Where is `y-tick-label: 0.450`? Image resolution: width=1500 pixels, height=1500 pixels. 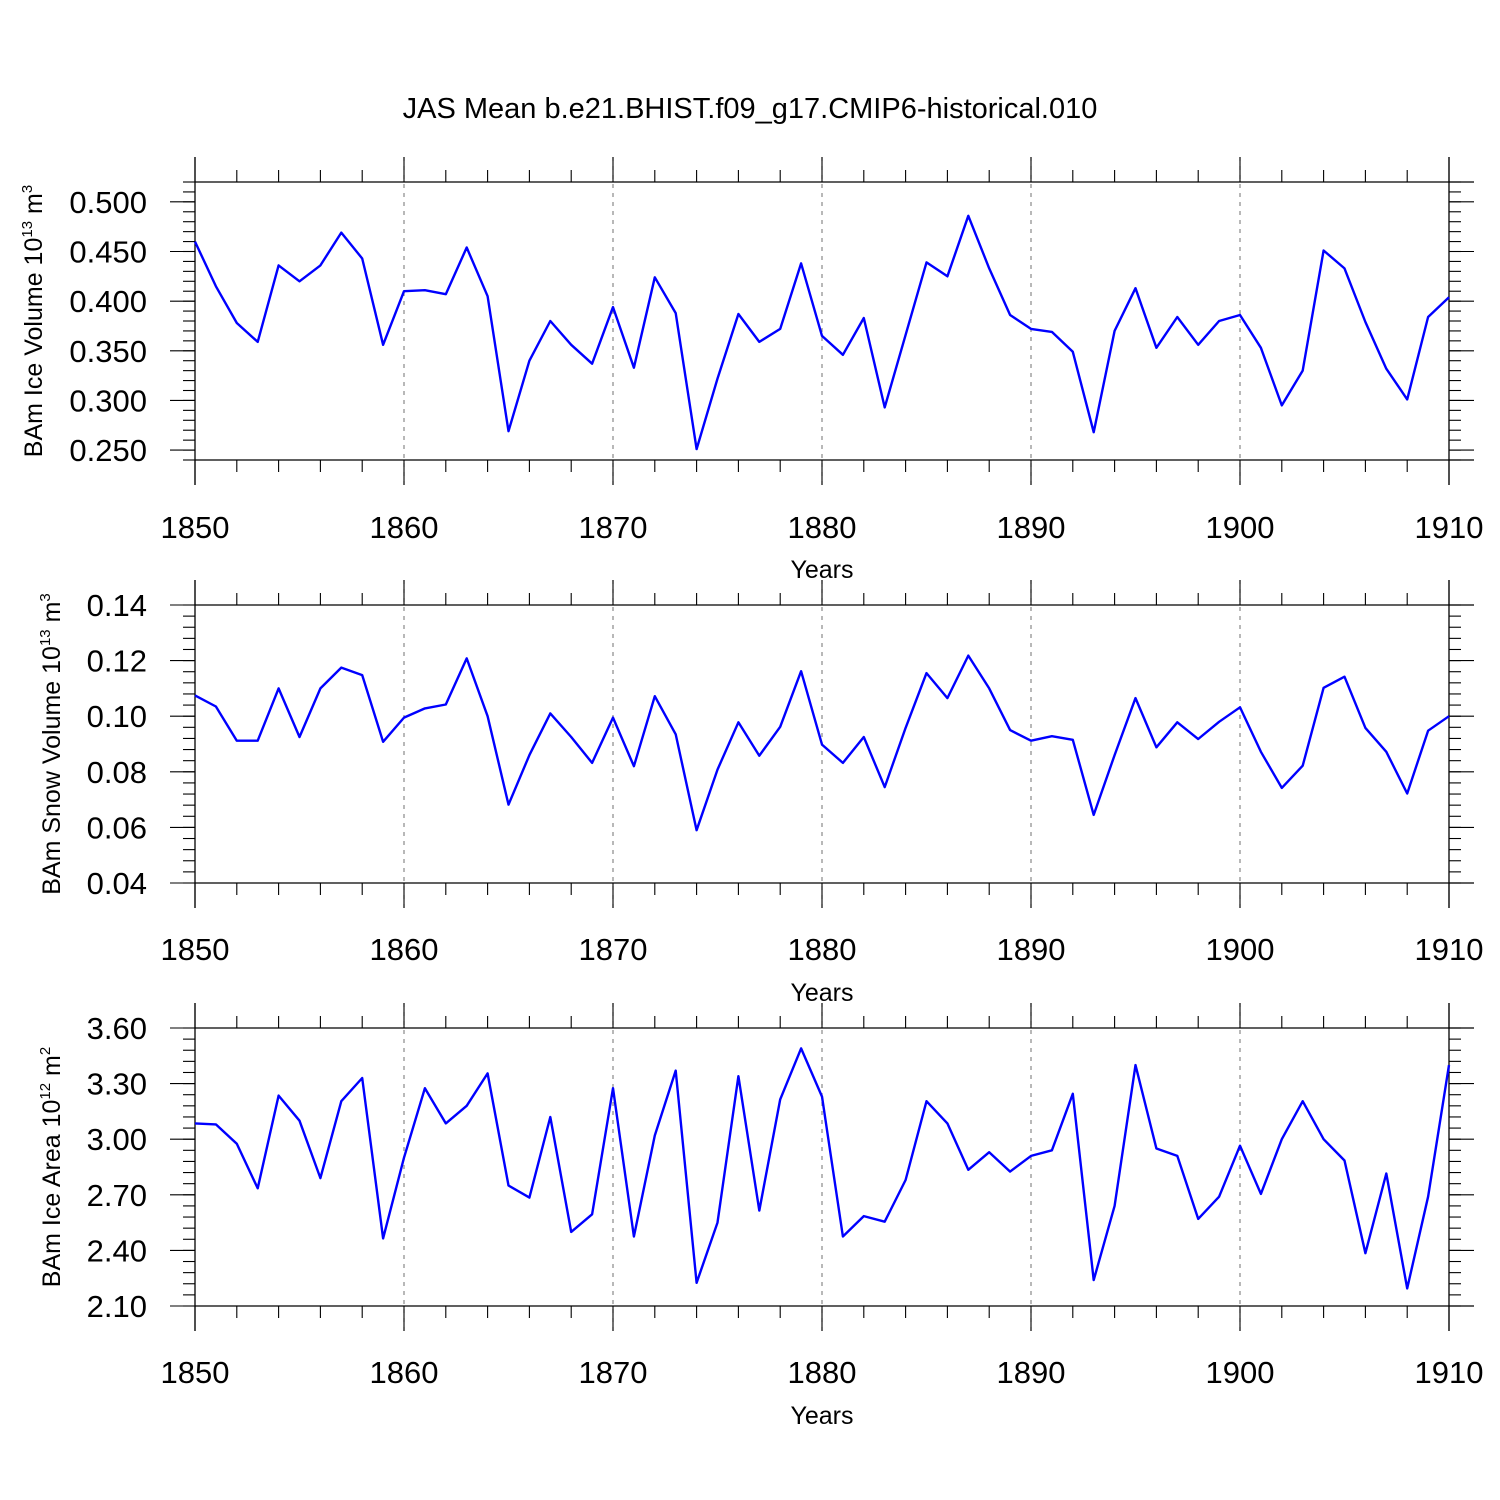 y-tick-label: 0.450 is located at coordinates (108, 252).